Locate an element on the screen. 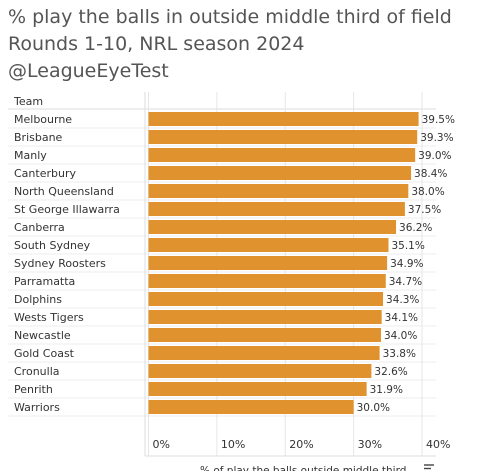 This screenshot has width=477, height=471. sort-descending-icon is located at coordinates (429, 467).